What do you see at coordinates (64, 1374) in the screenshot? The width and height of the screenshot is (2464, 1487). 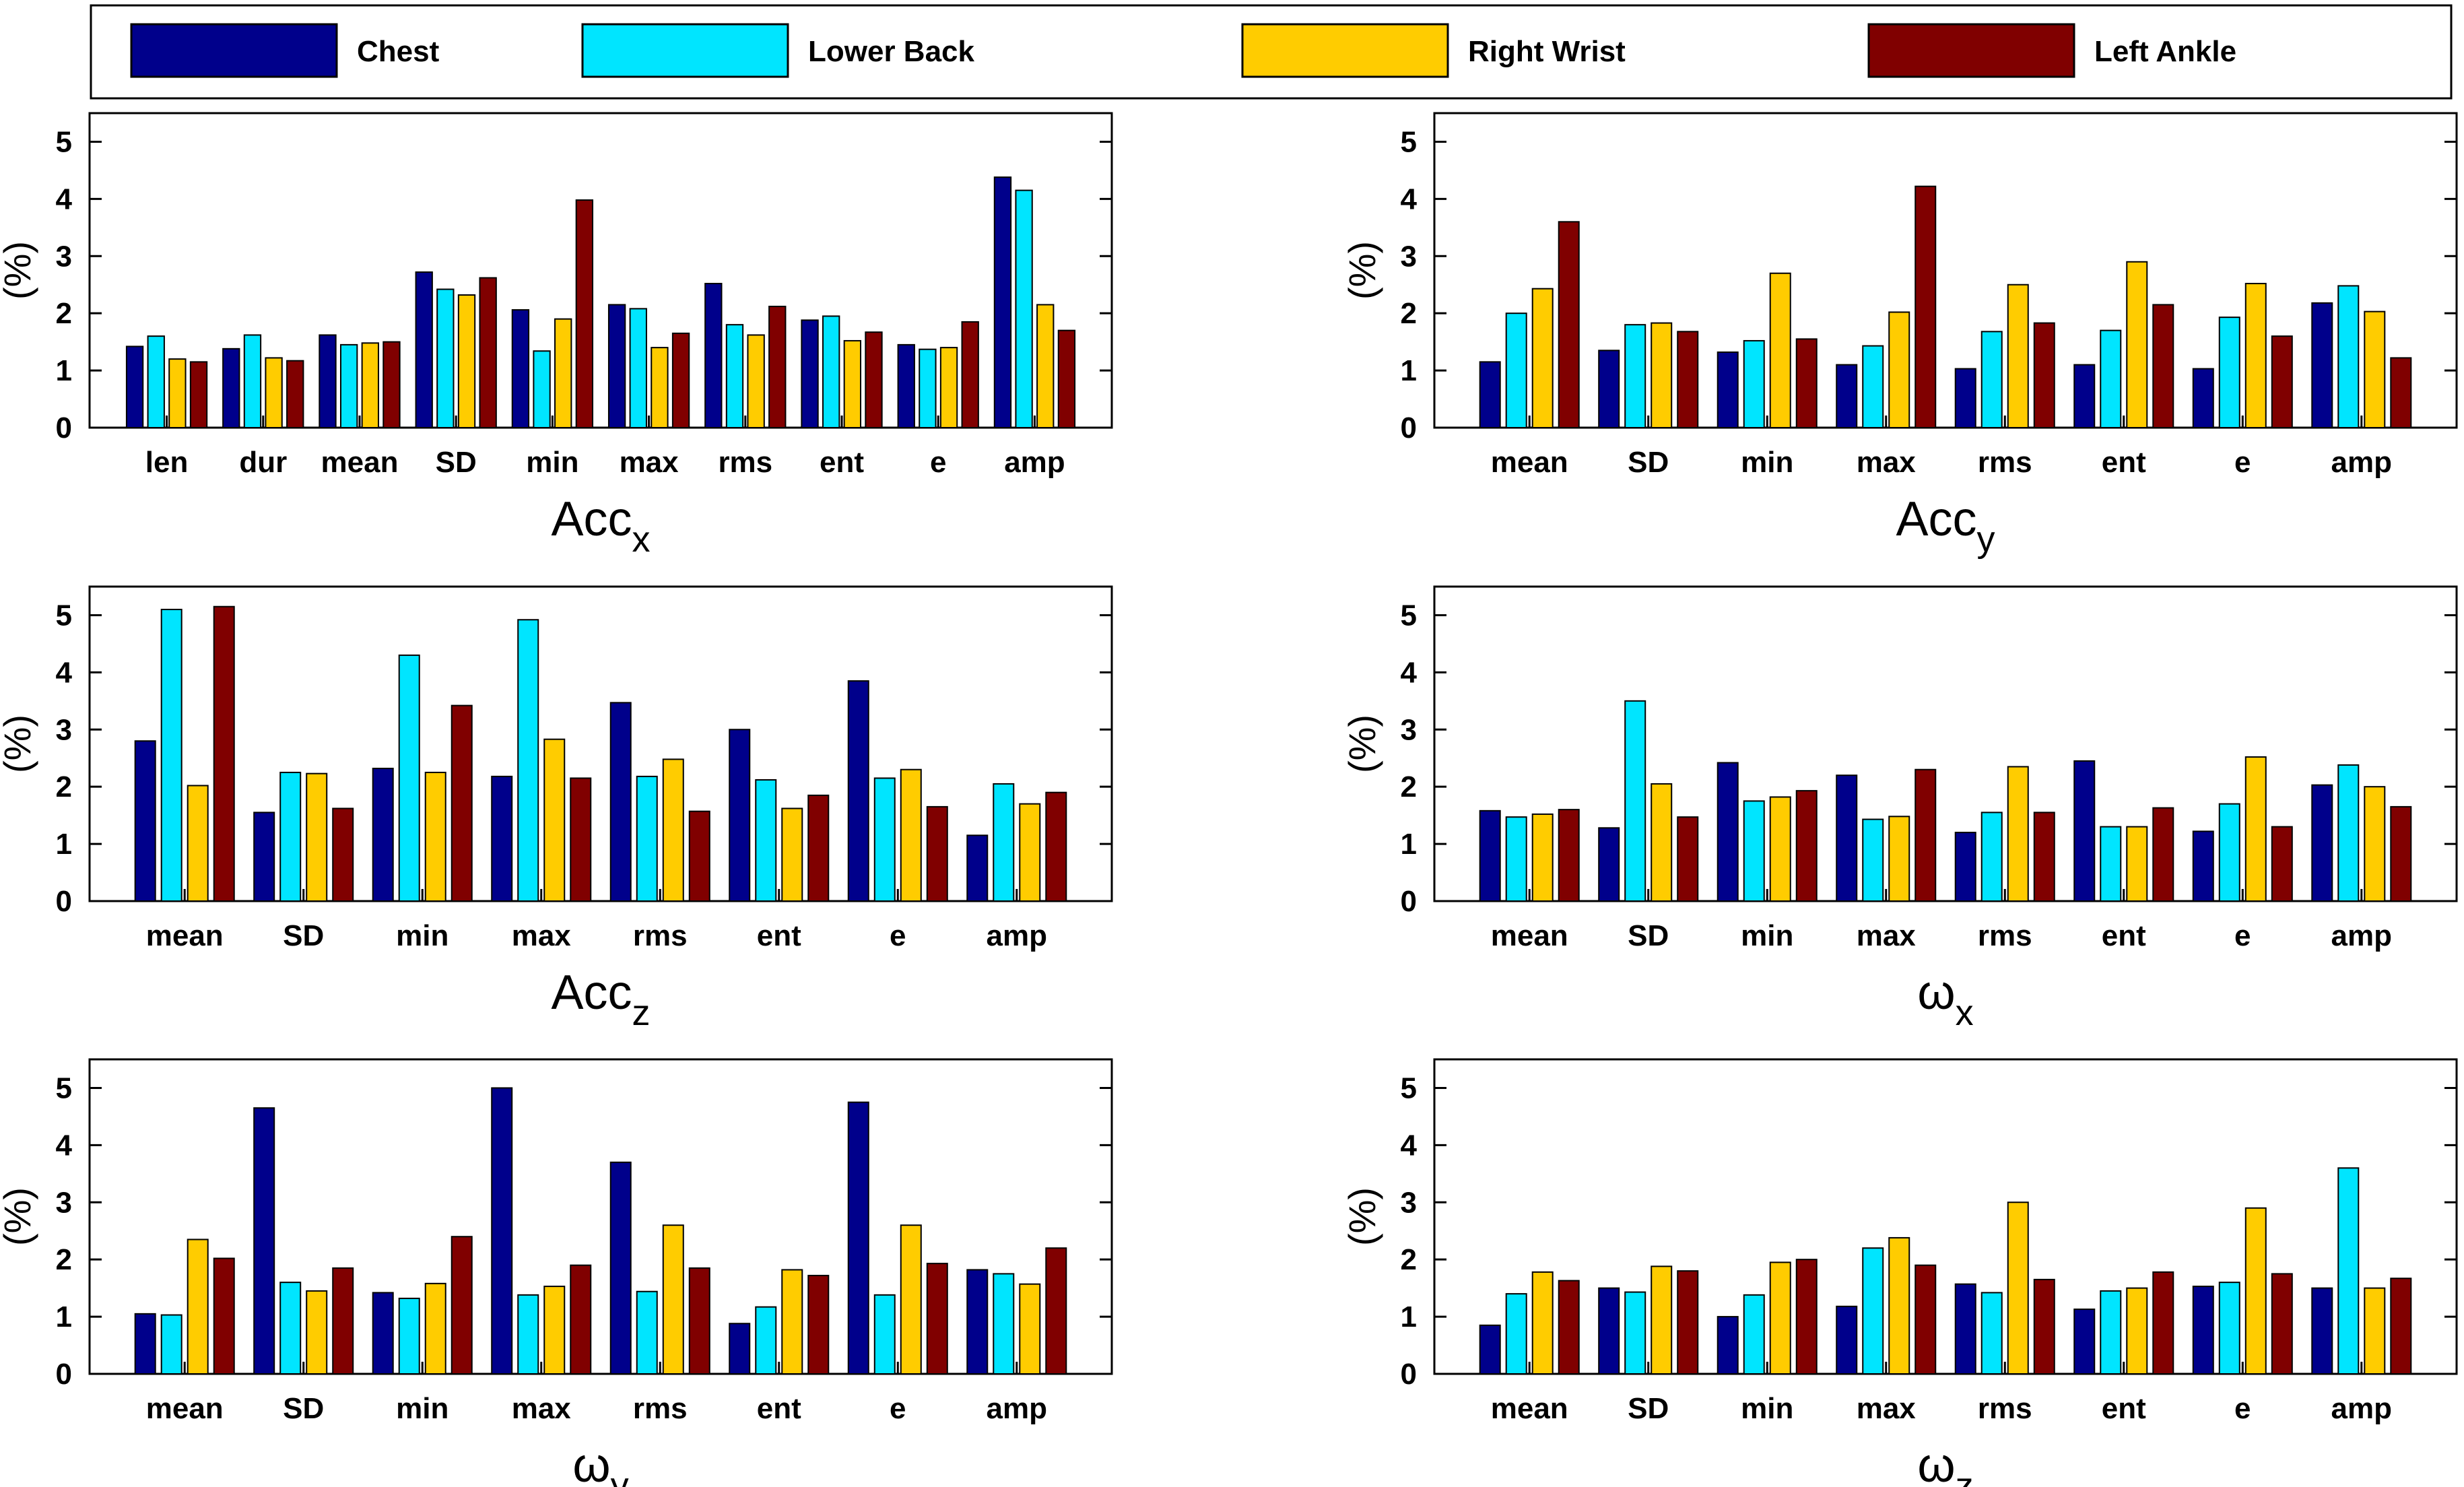 I see `y-tick-label: 0` at bounding box center [64, 1374].